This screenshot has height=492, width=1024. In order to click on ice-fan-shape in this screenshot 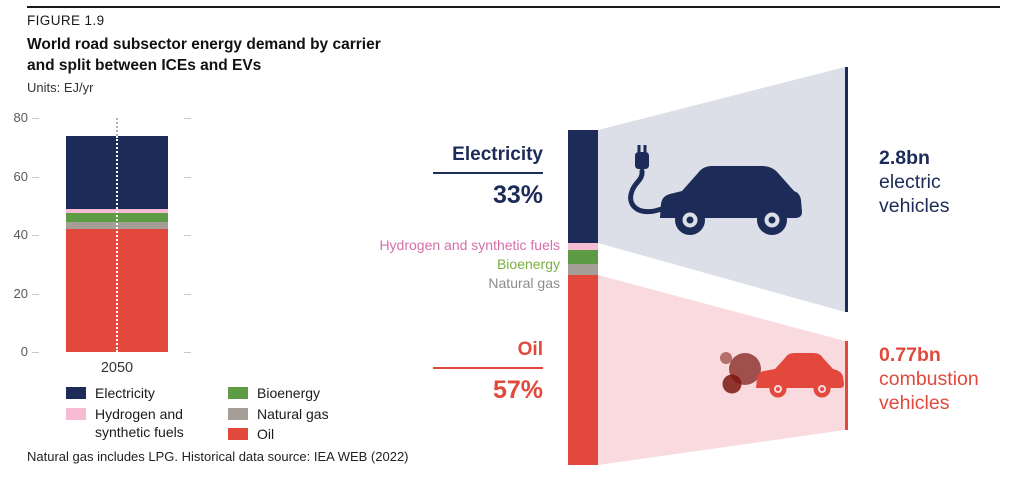, I will do `click(721, 370)`.